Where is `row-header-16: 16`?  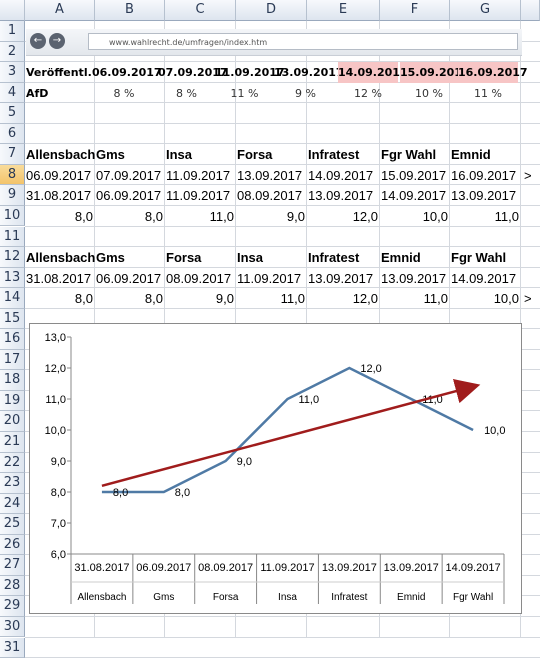 row-header-16: 16 is located at coordinates (12, 339).